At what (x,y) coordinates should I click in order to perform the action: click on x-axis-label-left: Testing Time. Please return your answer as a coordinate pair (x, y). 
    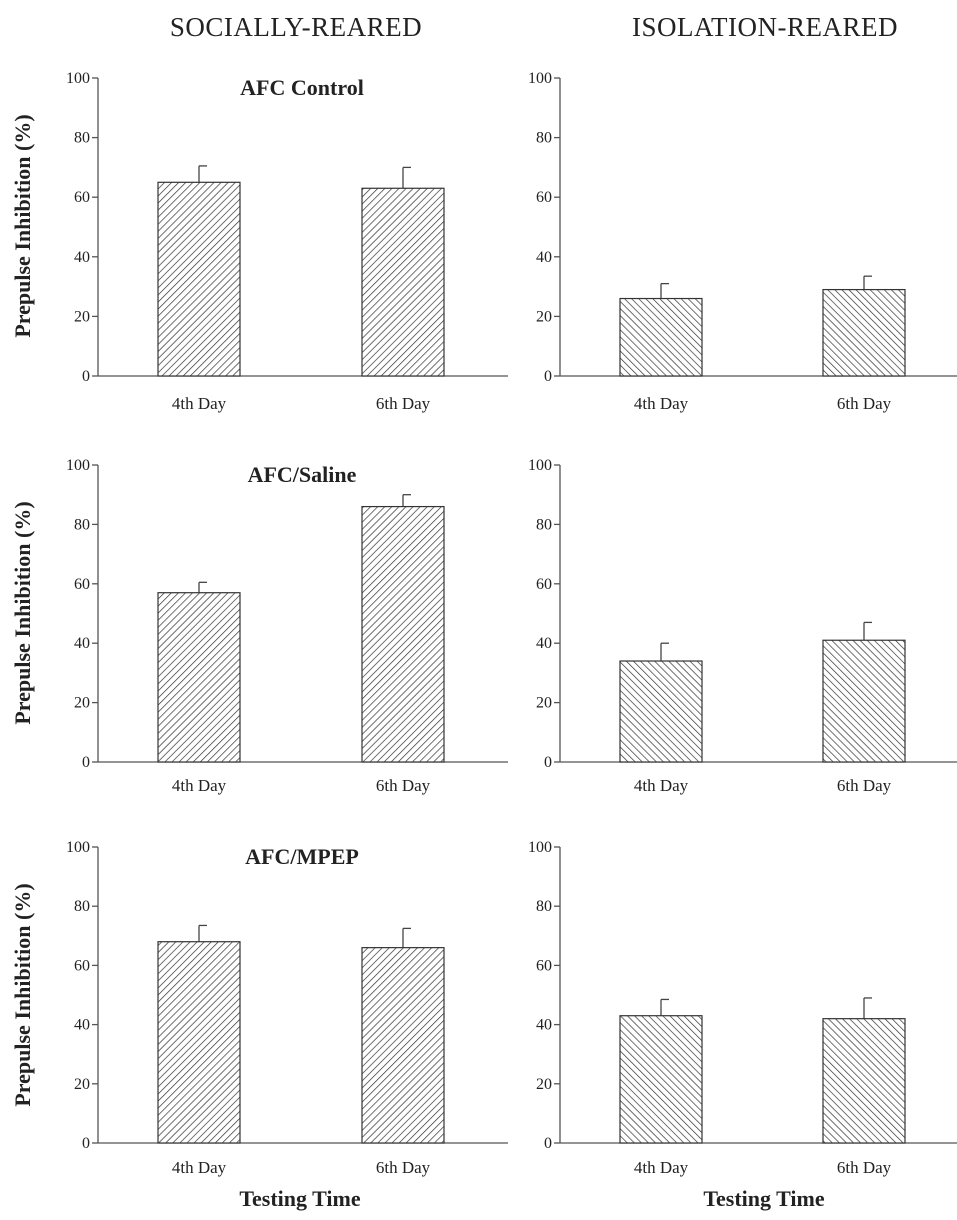
    Looking at the image, I should click on (299, 1198).